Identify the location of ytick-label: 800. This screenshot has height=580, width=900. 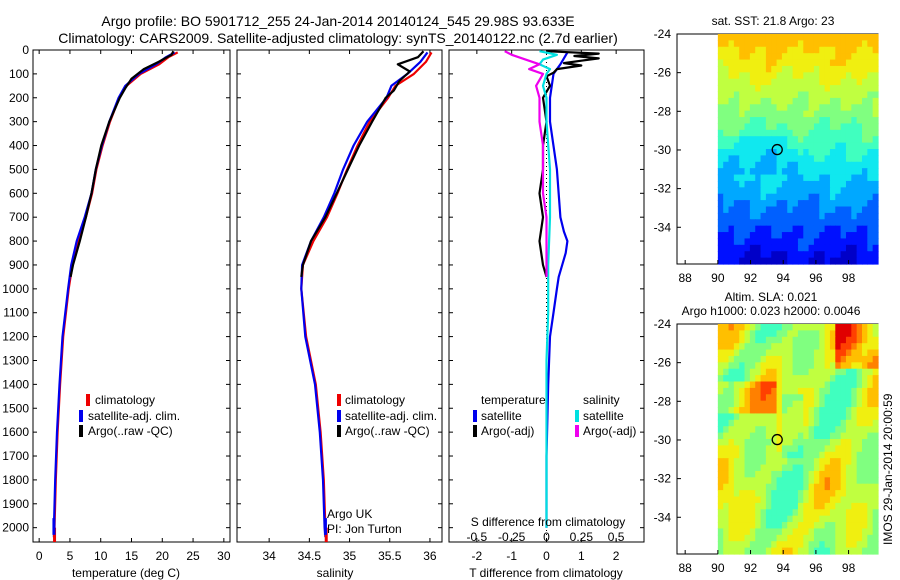
(19, 241).